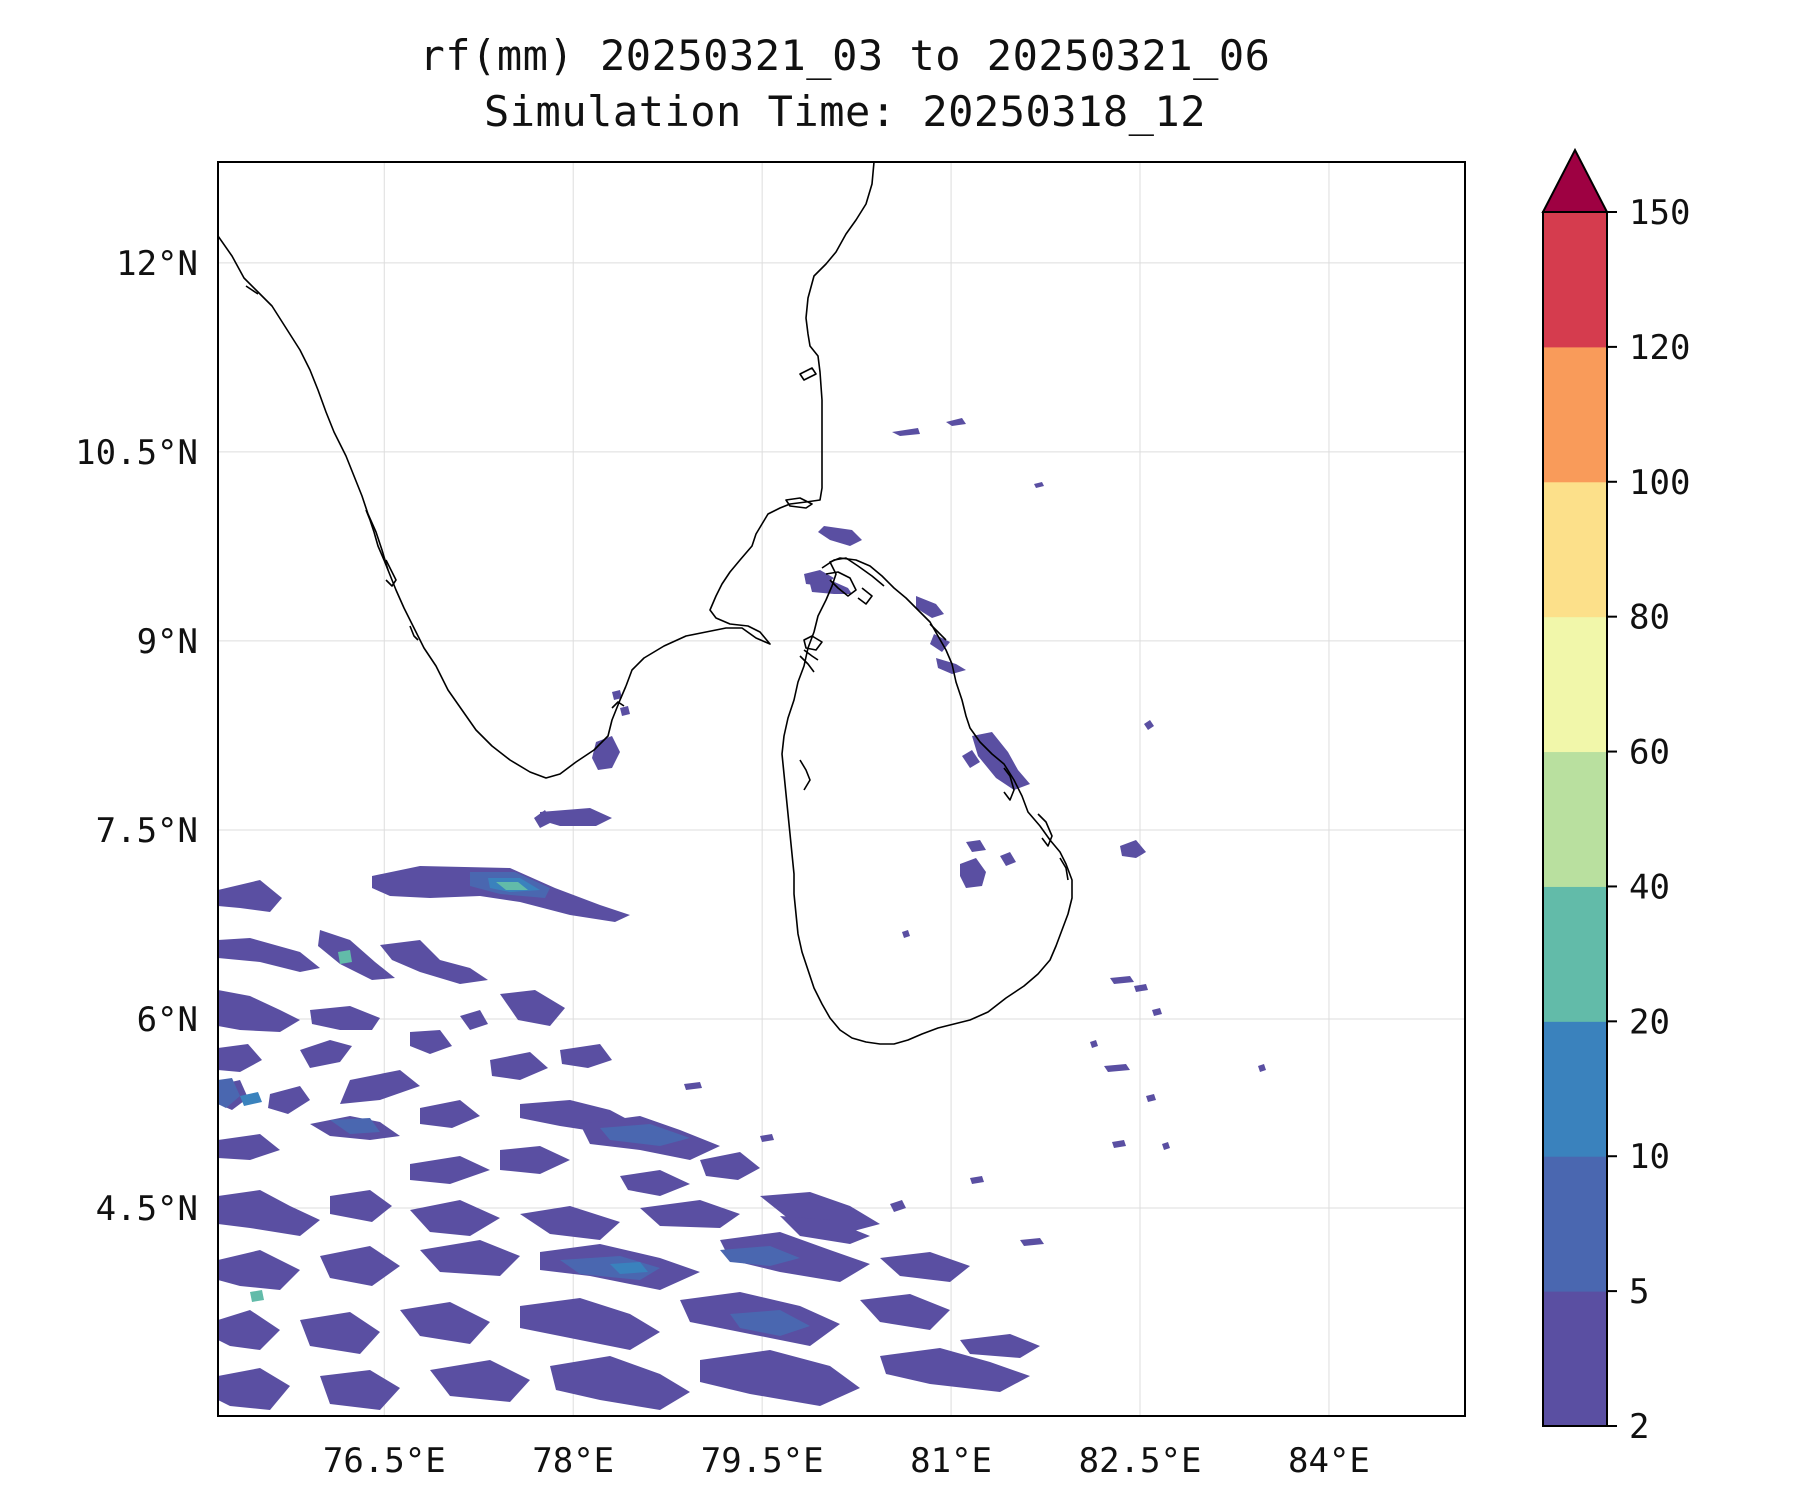 This screenshot has height=1500, width=1800. Describe the element at coordinates (1649, 1157) in the screenshot. I see `colorbar-tick-label: 10` at that location.